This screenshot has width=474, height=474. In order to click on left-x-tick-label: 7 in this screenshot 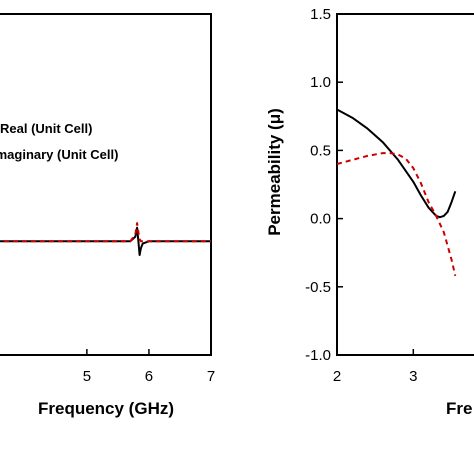, I will do `click(211, 376)`.